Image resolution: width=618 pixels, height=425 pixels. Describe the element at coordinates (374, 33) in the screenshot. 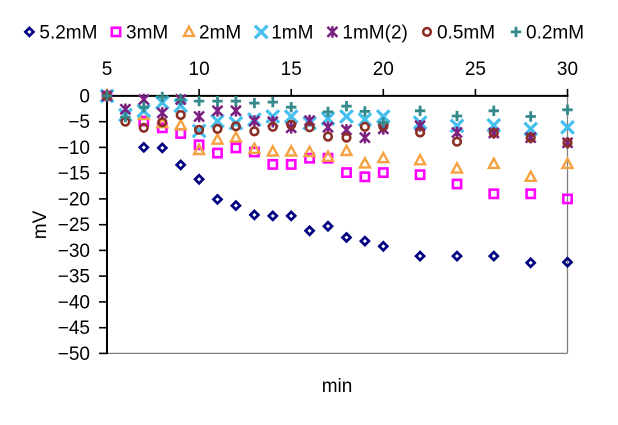

I see `svg-text: 1mM(2)` at that location.